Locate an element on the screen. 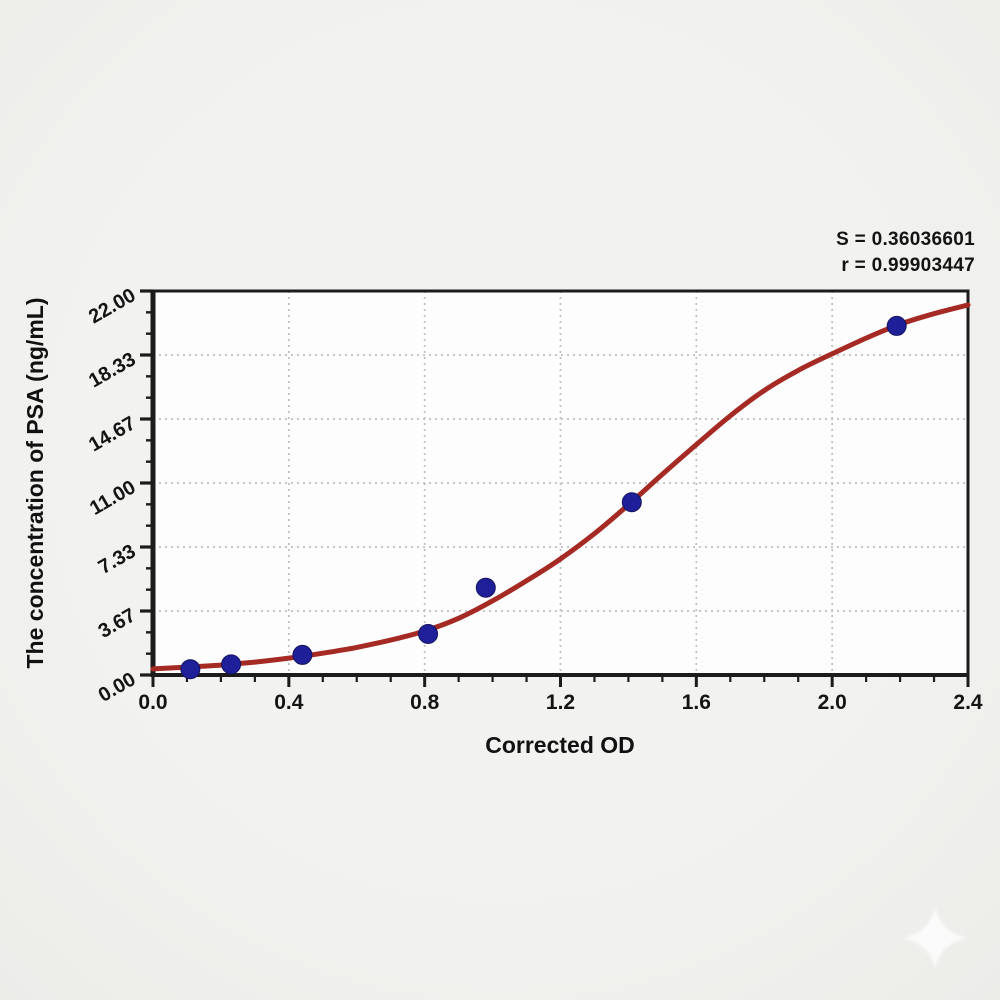 The image size is (1000, 1000). x-axis-title: Corrected OD is located at coordinates (560, 745).